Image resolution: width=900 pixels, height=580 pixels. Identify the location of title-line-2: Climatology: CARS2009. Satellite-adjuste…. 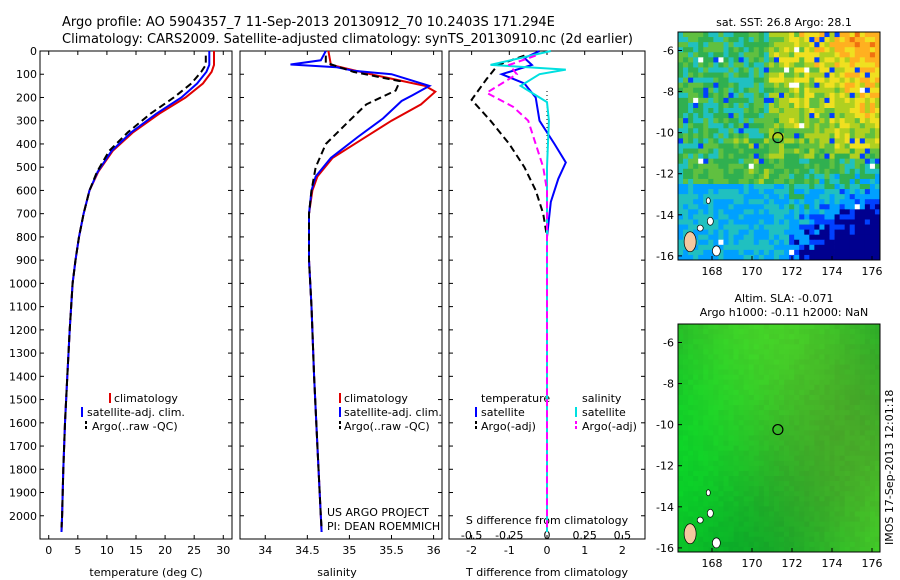
(347, 39).